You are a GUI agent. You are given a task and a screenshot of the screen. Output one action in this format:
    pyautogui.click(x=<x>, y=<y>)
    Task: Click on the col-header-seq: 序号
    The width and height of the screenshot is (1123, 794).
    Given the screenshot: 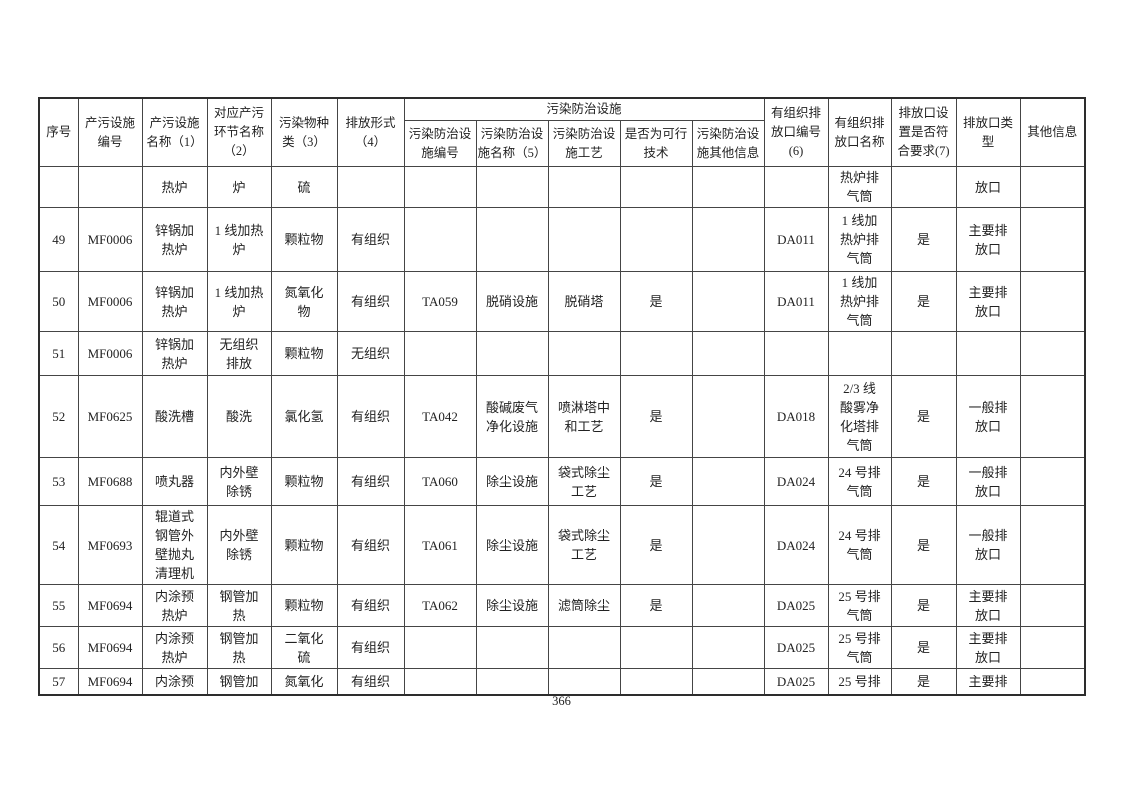 What is the action you would take?
    pyautogui.click(x=58, y=132)
    